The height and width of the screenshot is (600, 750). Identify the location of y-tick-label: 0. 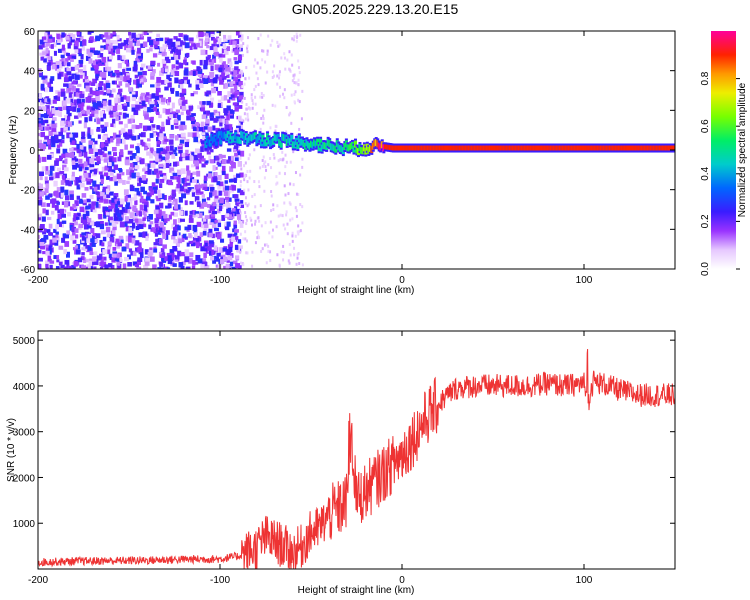
(32, 151).